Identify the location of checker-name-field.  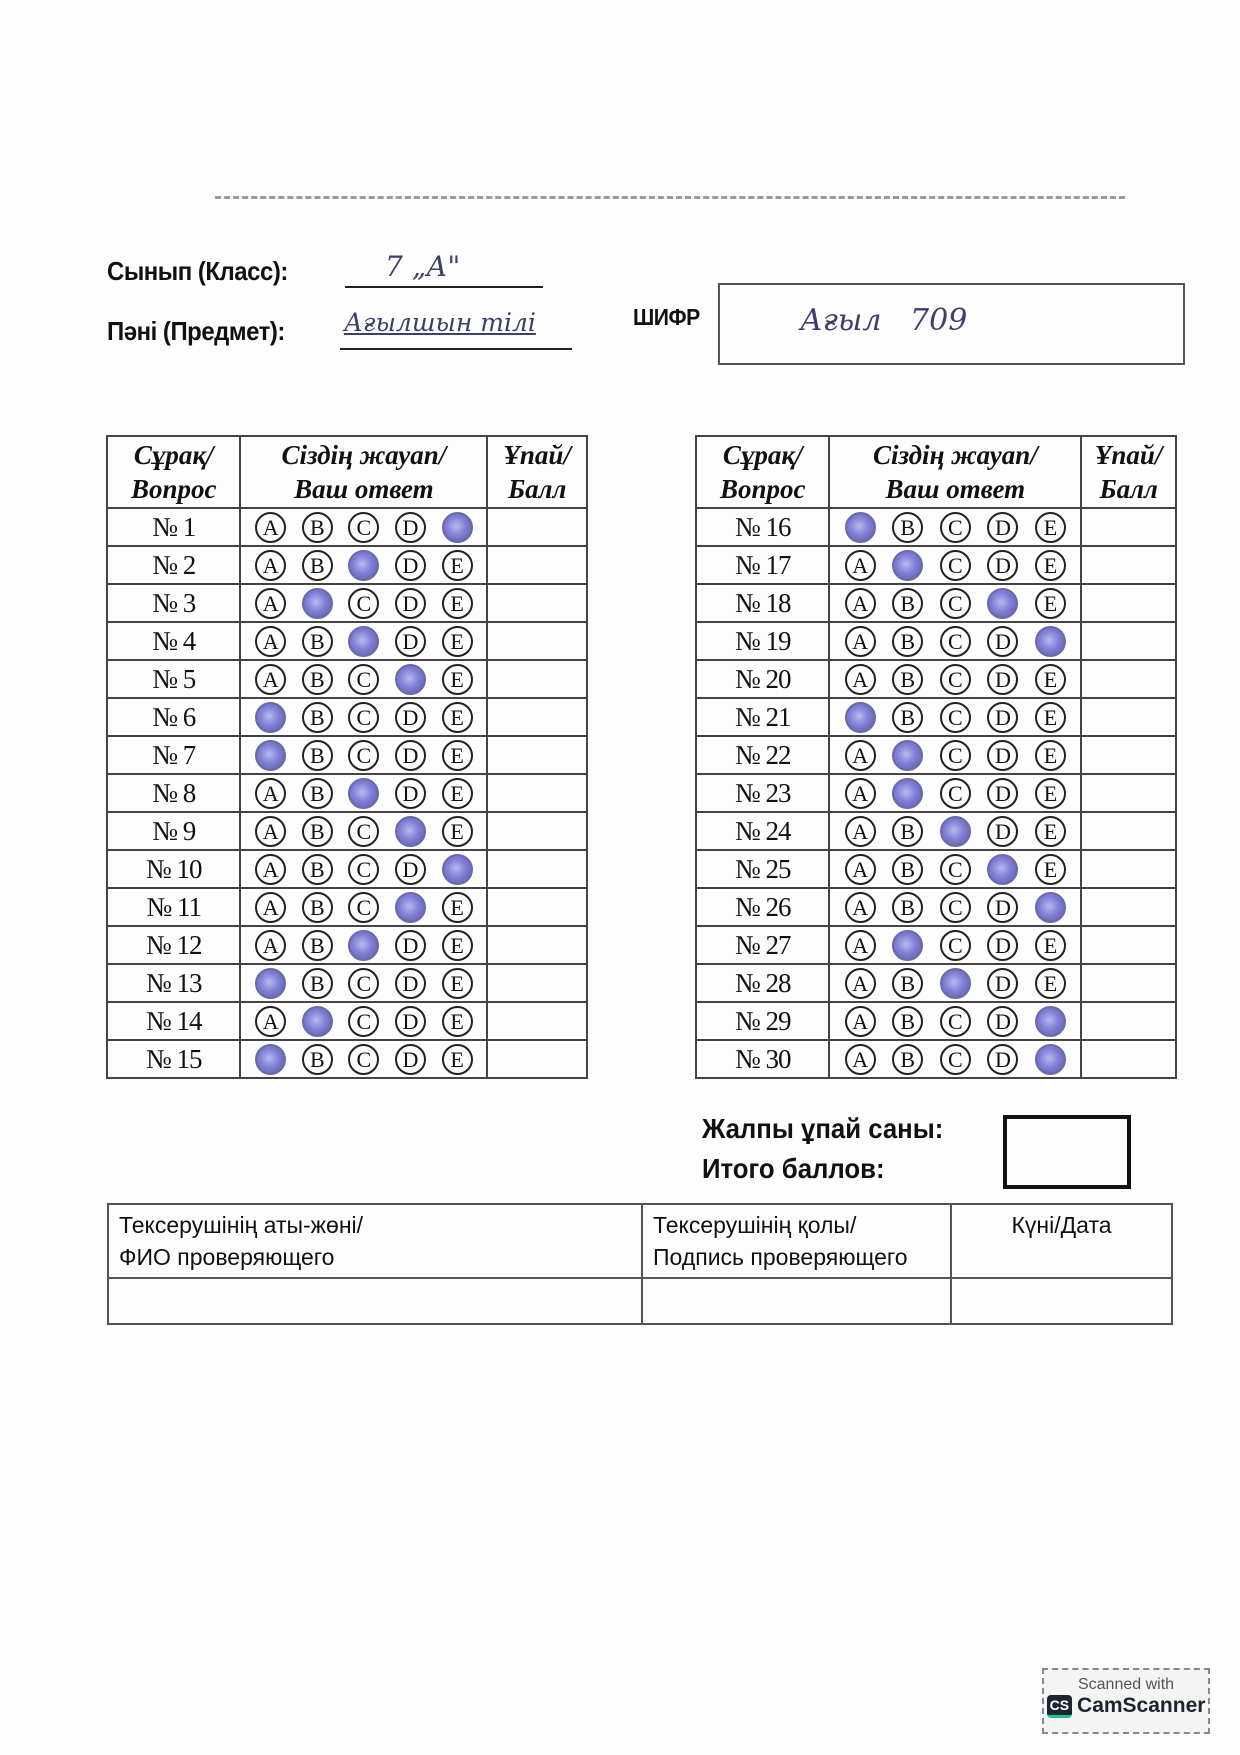
(375, 1301).